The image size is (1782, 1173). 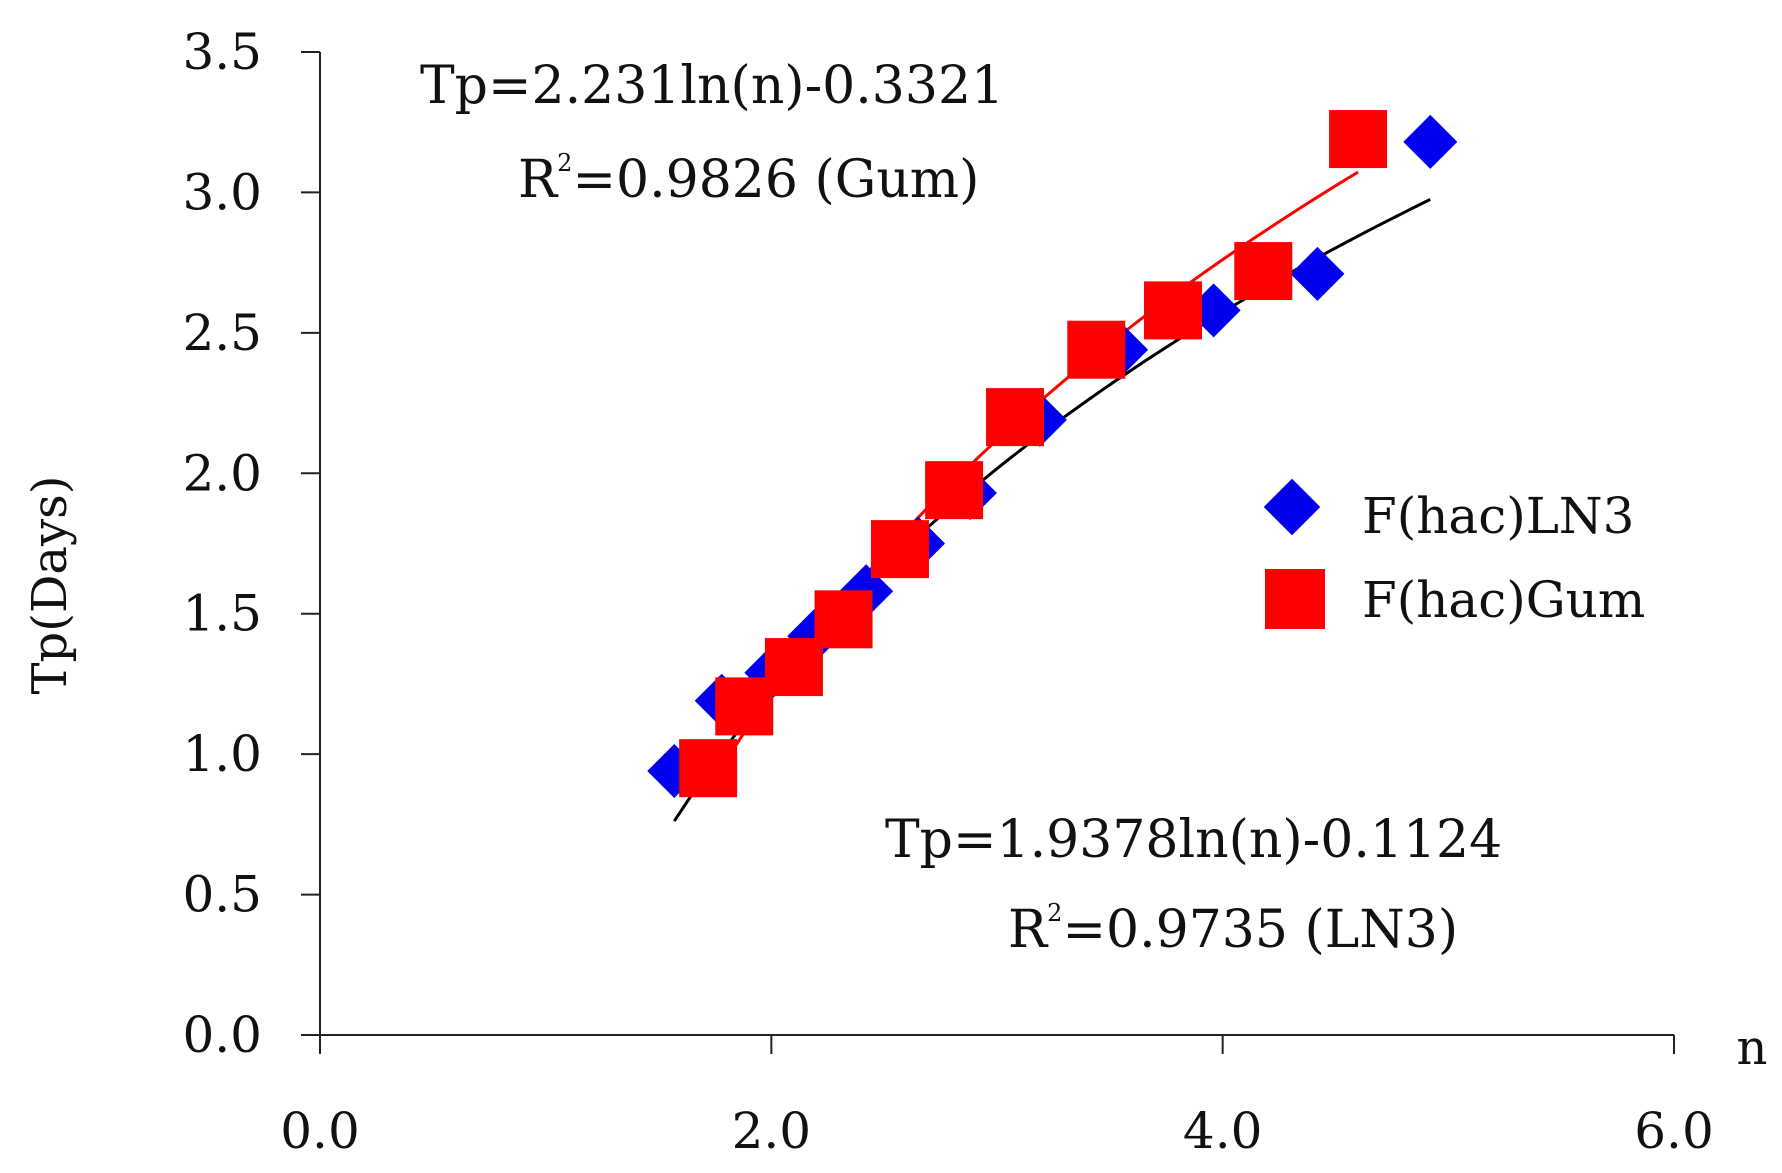 What do you see at coordinates (222, 1035) in the screenshot?
I see `y-tick-label: 0.0` at bounding box center [222, 1035].